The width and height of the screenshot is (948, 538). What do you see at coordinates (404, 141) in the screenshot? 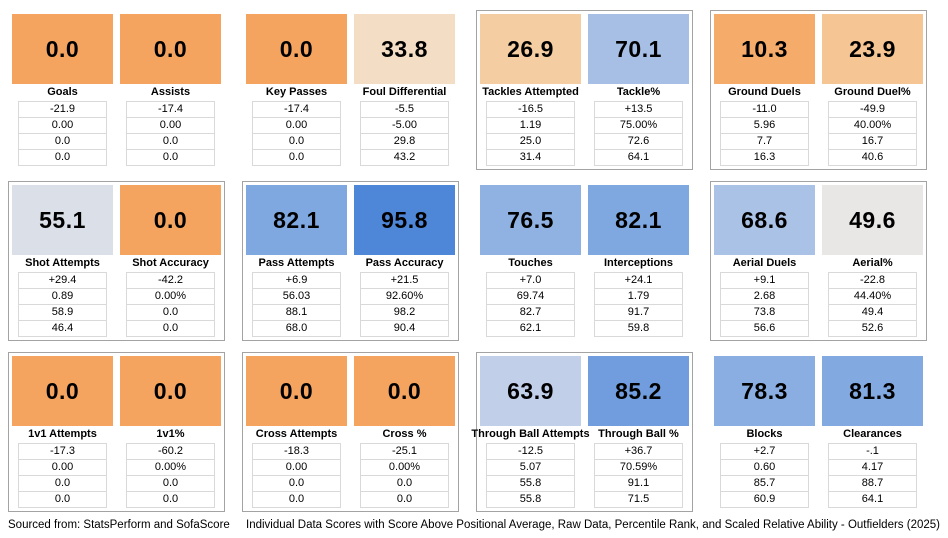
I see `percentile-rank-value: 29.8` at bounding box center [404, 141].